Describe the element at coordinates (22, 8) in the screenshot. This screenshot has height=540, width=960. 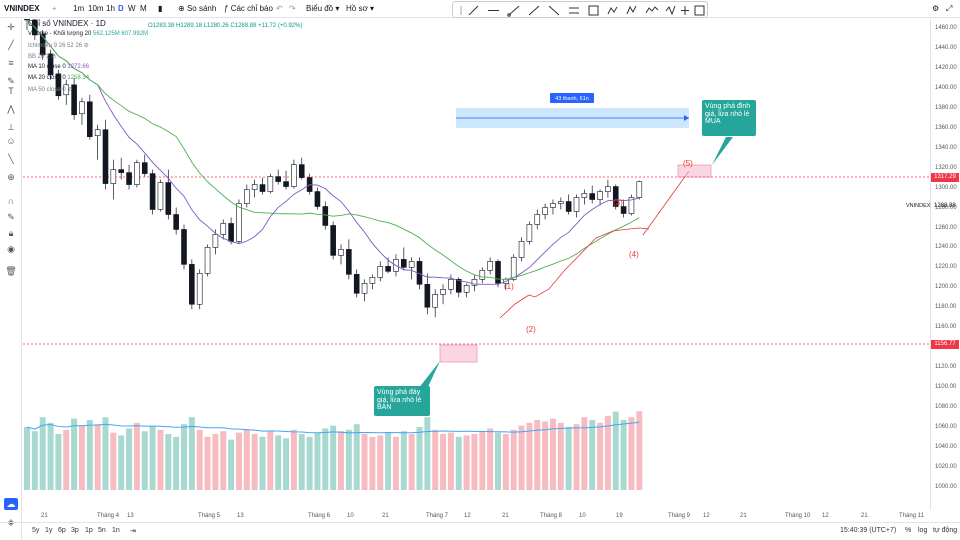
I see `symbol-search: VNINDEX` at that location.